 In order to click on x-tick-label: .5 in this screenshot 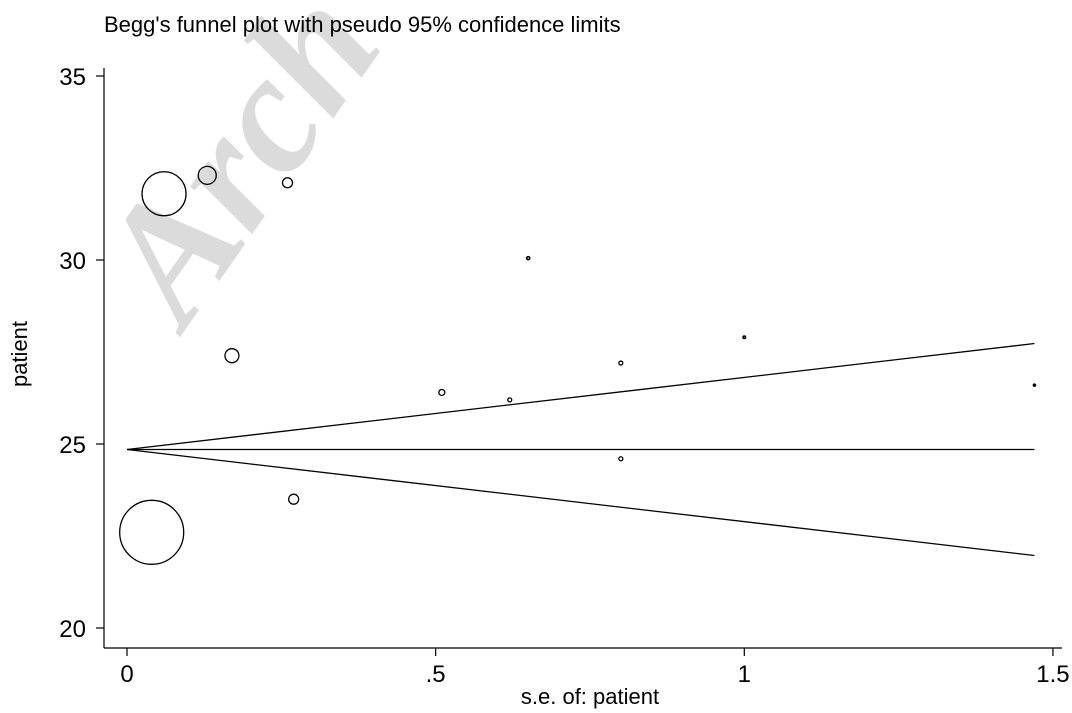, I will do `click(436, 674)`.